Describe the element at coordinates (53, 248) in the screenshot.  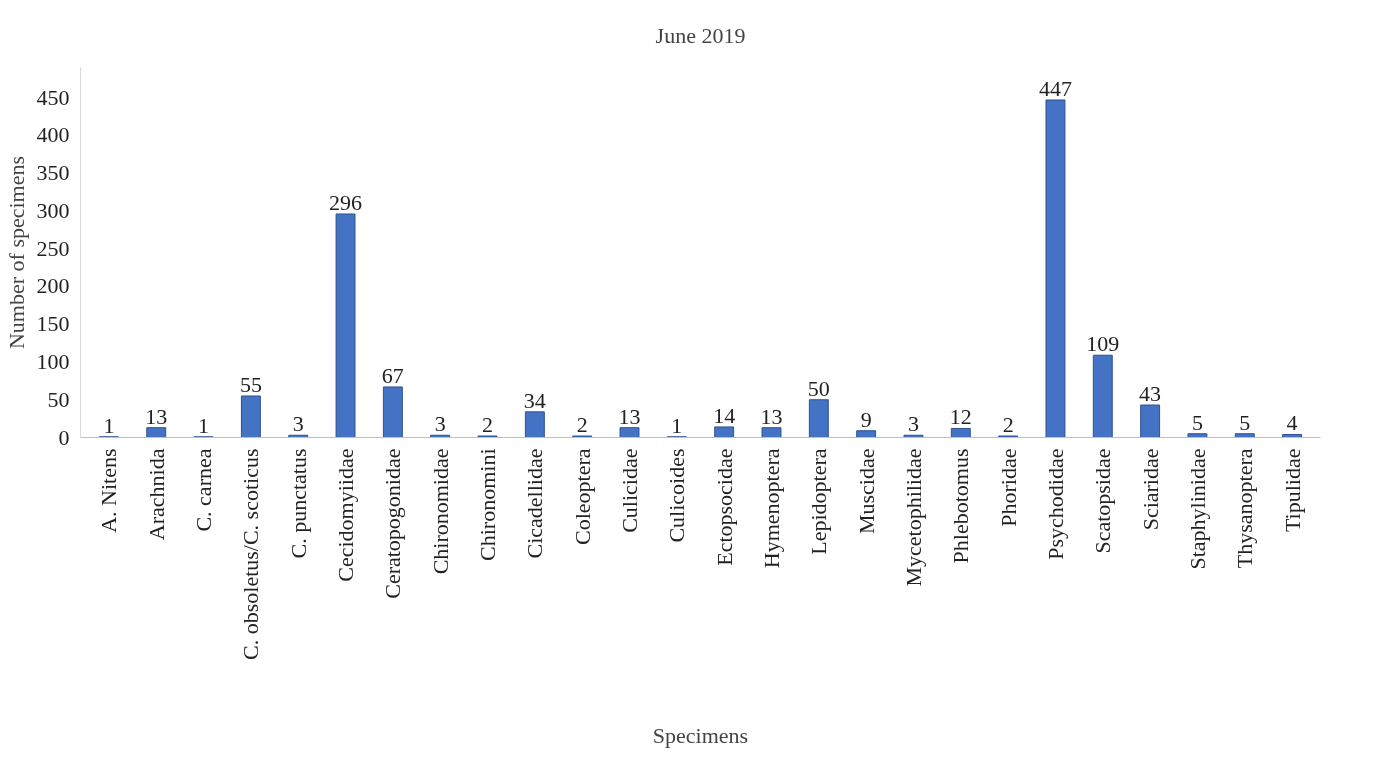
I see `y-tick-label: 250` at that location.